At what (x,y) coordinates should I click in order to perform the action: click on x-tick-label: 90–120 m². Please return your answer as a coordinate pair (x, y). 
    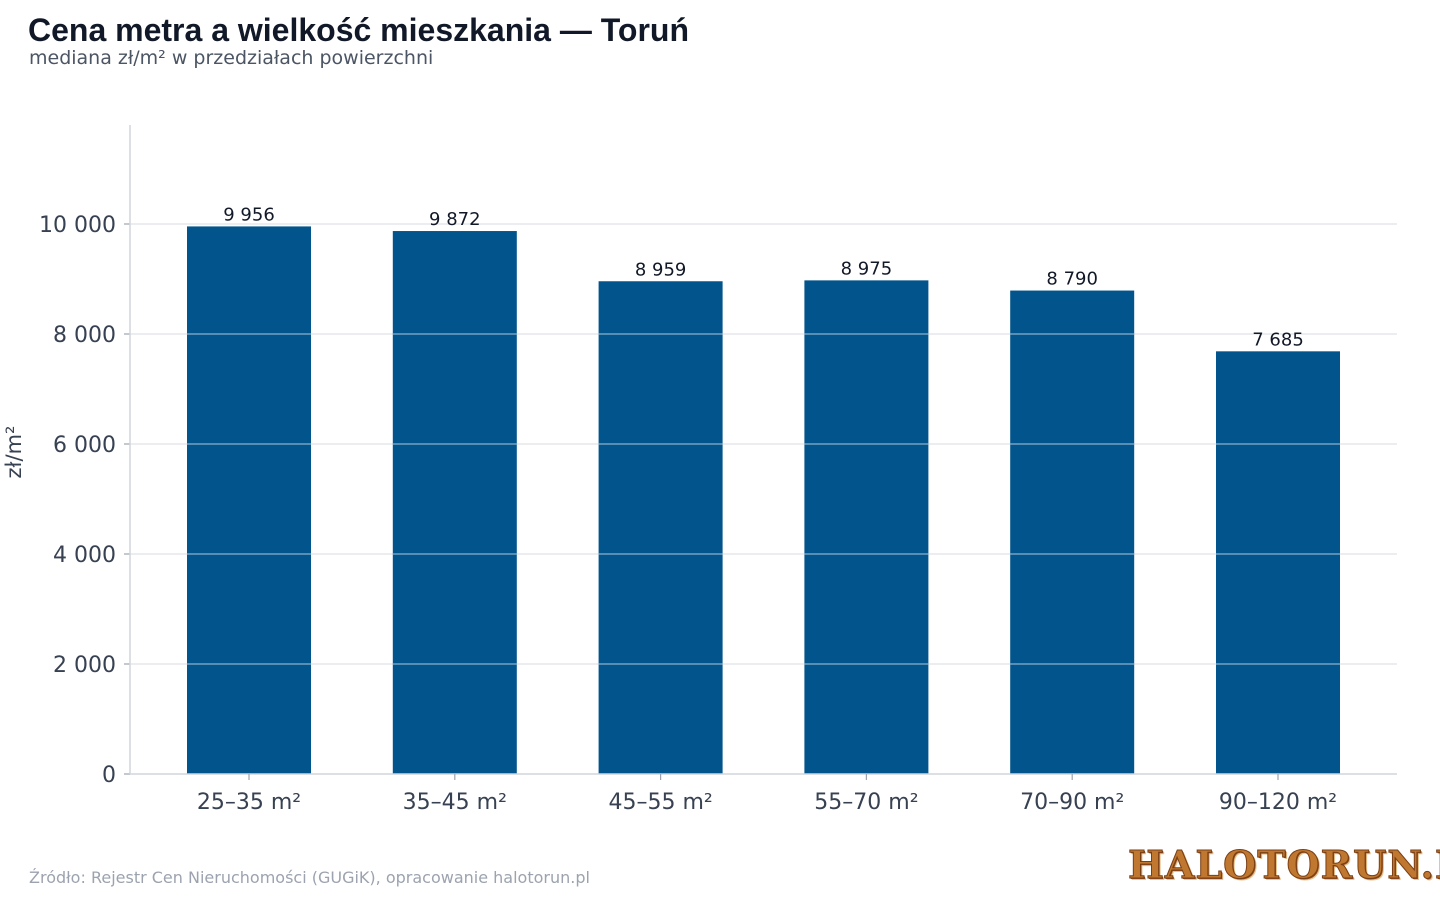
    Looking at the image, I should click on (1278, 802).